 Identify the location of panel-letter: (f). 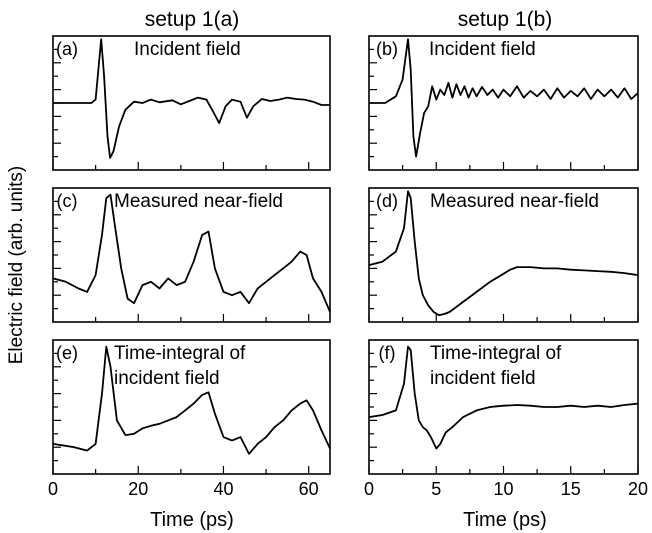
(387, 353).